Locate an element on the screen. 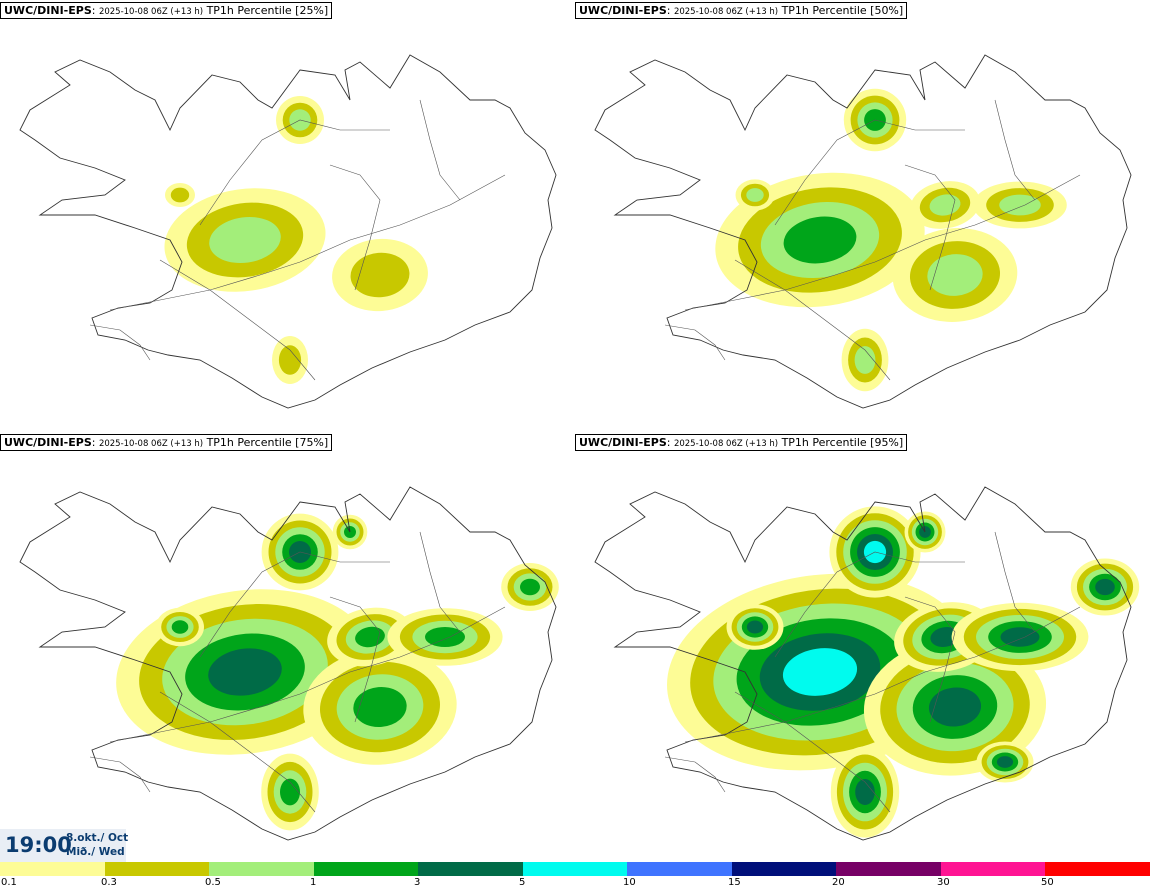  colorbar-tick-label: 30 is located at coordinates (943, 882).